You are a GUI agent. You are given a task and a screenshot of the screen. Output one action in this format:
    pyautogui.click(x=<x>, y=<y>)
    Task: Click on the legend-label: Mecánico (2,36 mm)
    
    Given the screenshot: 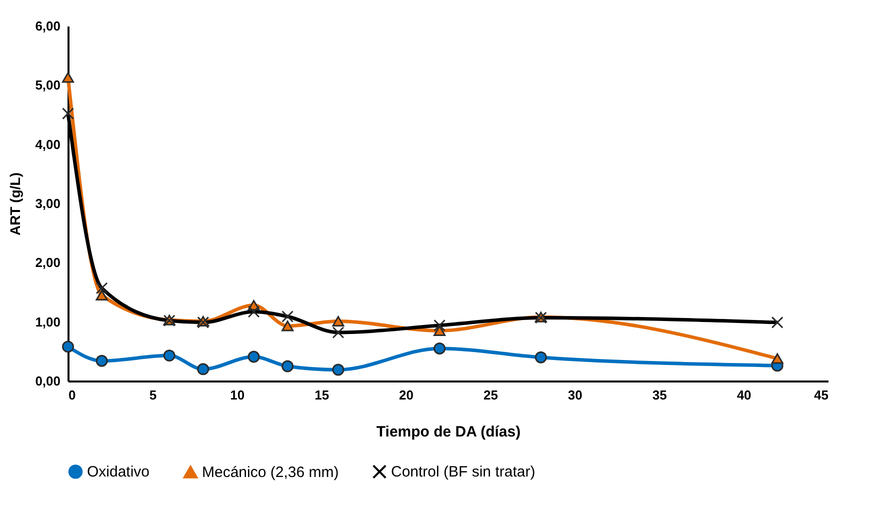 What is the action you would take?
    pyautogui.click(x=270, y=473)
    